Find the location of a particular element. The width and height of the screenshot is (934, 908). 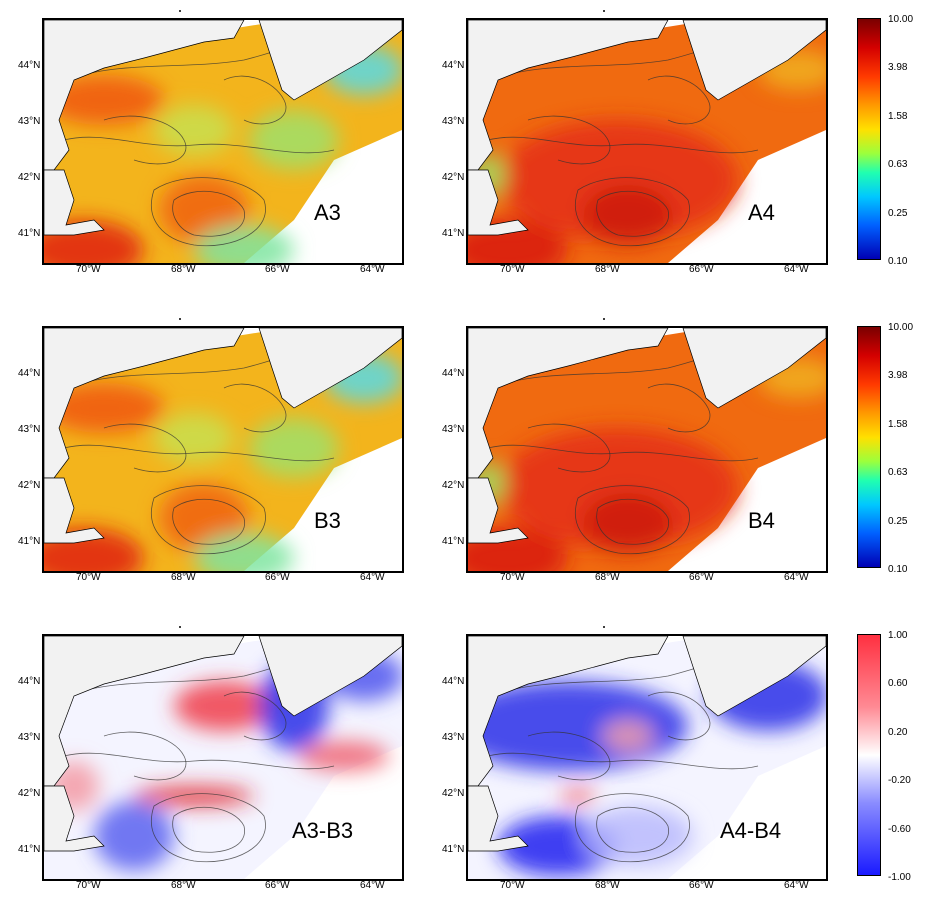

colorbar-label: -1.00 is located at coordinates (899, 877).